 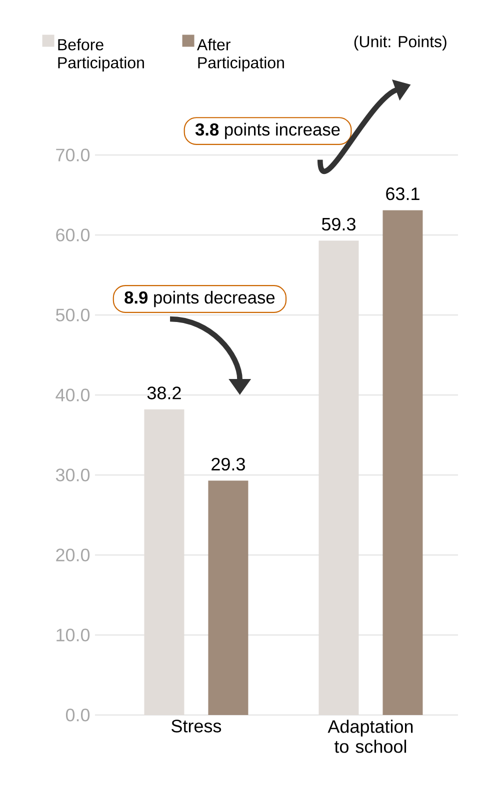 I want to click on y-tick-label: 70.0, so click(x=73, y=155).